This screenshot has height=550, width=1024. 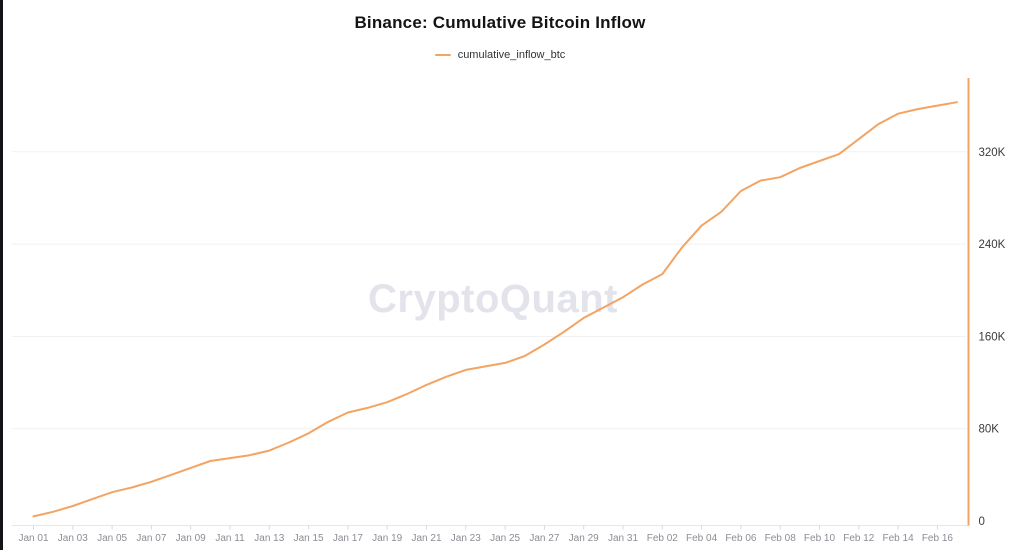 What do you see at coordinates (33, 538) in the screenshot?
I see `x-tick-label: Jan 01` at bounding box center [33, 538].